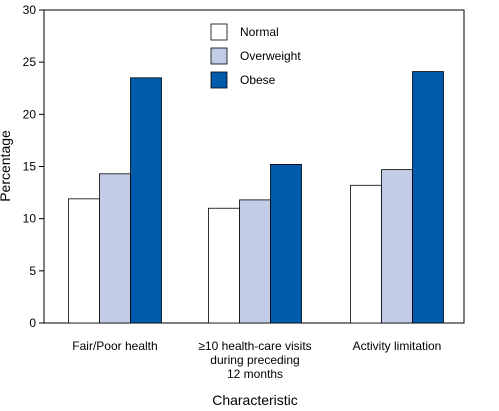  Describe the element at coordinates (258, 80) in the screenshot. I see `legend-label-obese: Obese` at that location.